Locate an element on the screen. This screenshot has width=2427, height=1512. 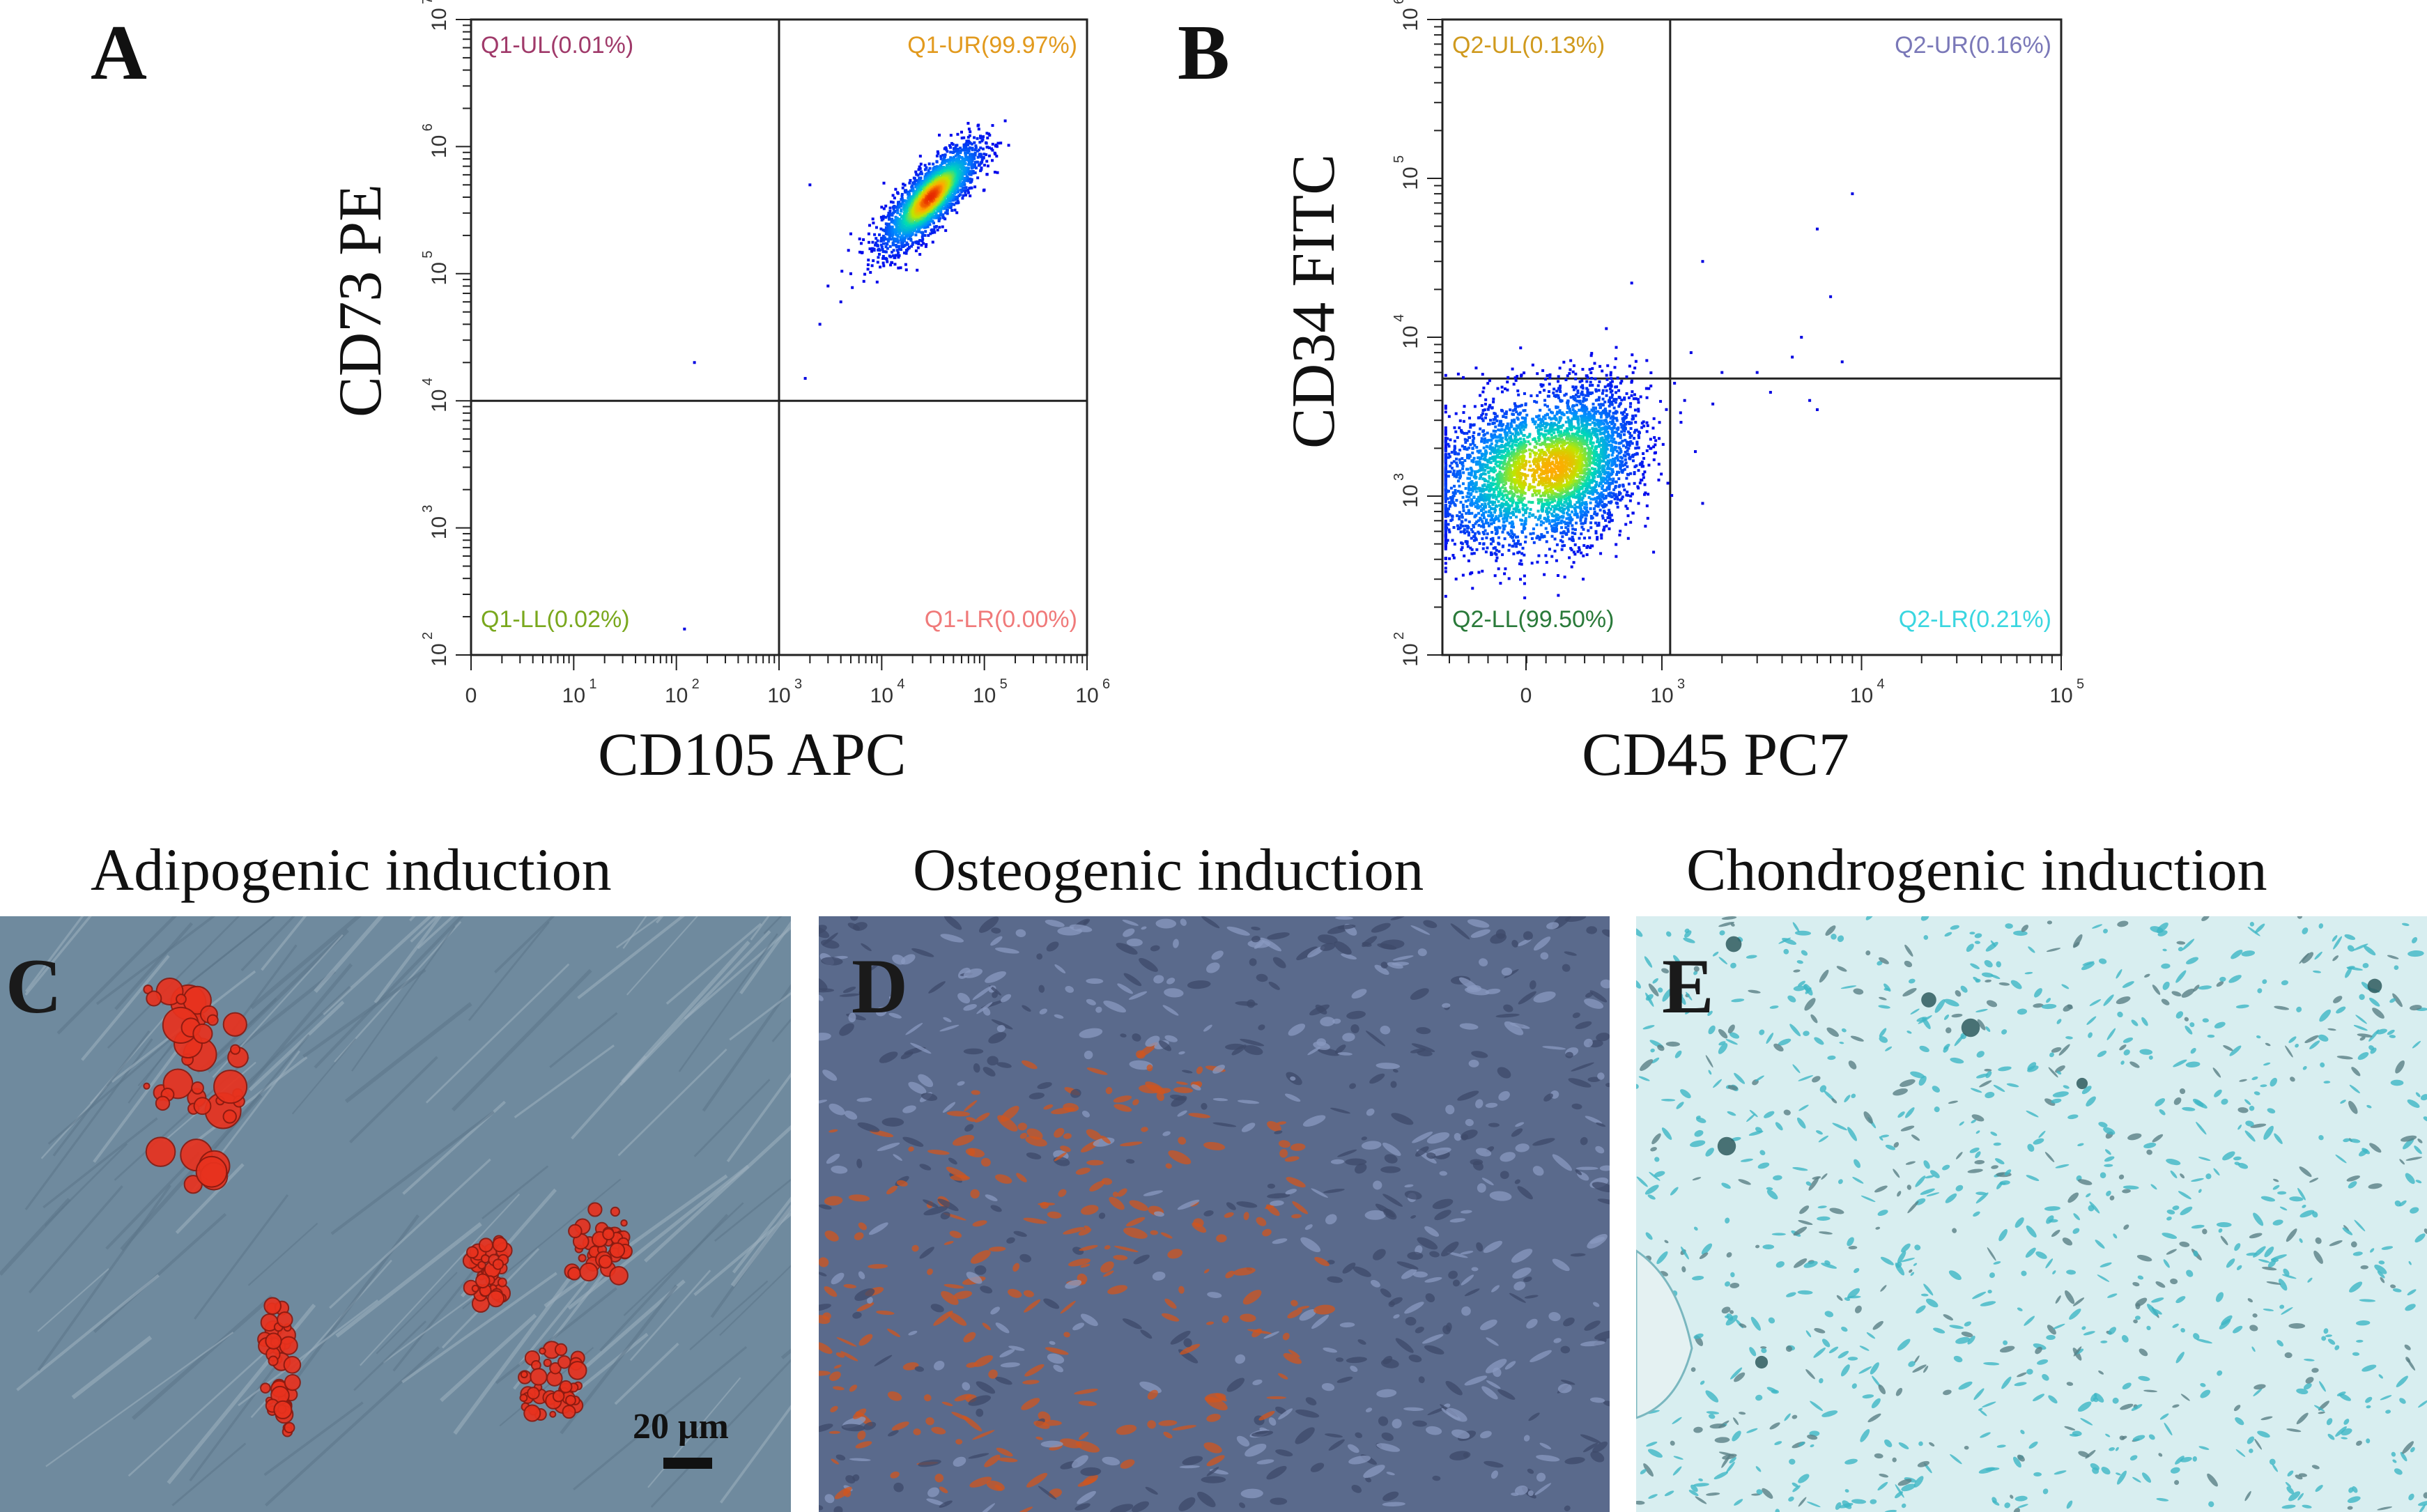
chart-a-x-tick-label: 10 4 is located at coordinates (887, 692).